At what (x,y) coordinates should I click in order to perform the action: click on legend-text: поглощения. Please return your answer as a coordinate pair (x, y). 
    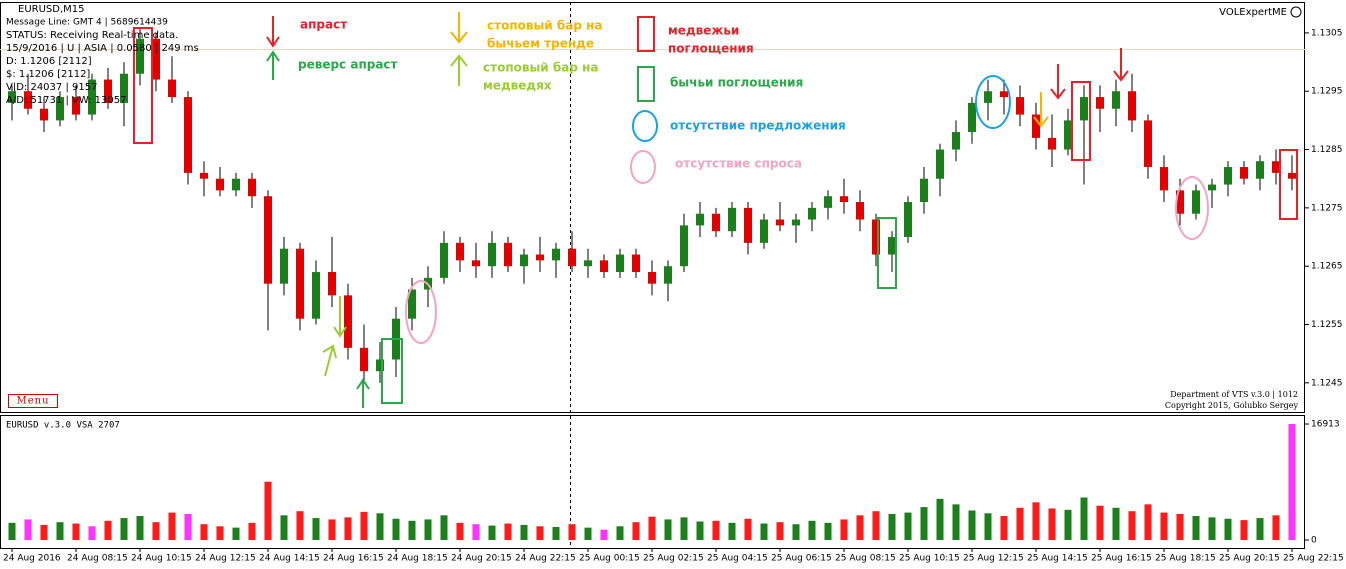
    Looking at the image, I should click on (711, 49).